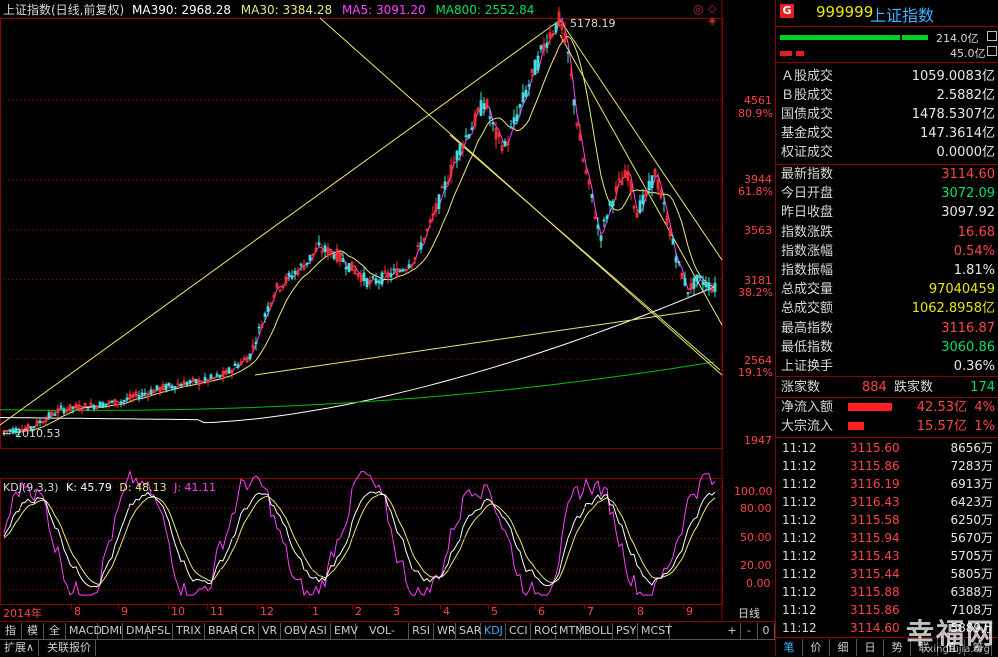 This screenshot has width=998, height=657. Describe the element at coordinates (799, 502) in the screenshot. I see `tick-time: 11:12` at that location.